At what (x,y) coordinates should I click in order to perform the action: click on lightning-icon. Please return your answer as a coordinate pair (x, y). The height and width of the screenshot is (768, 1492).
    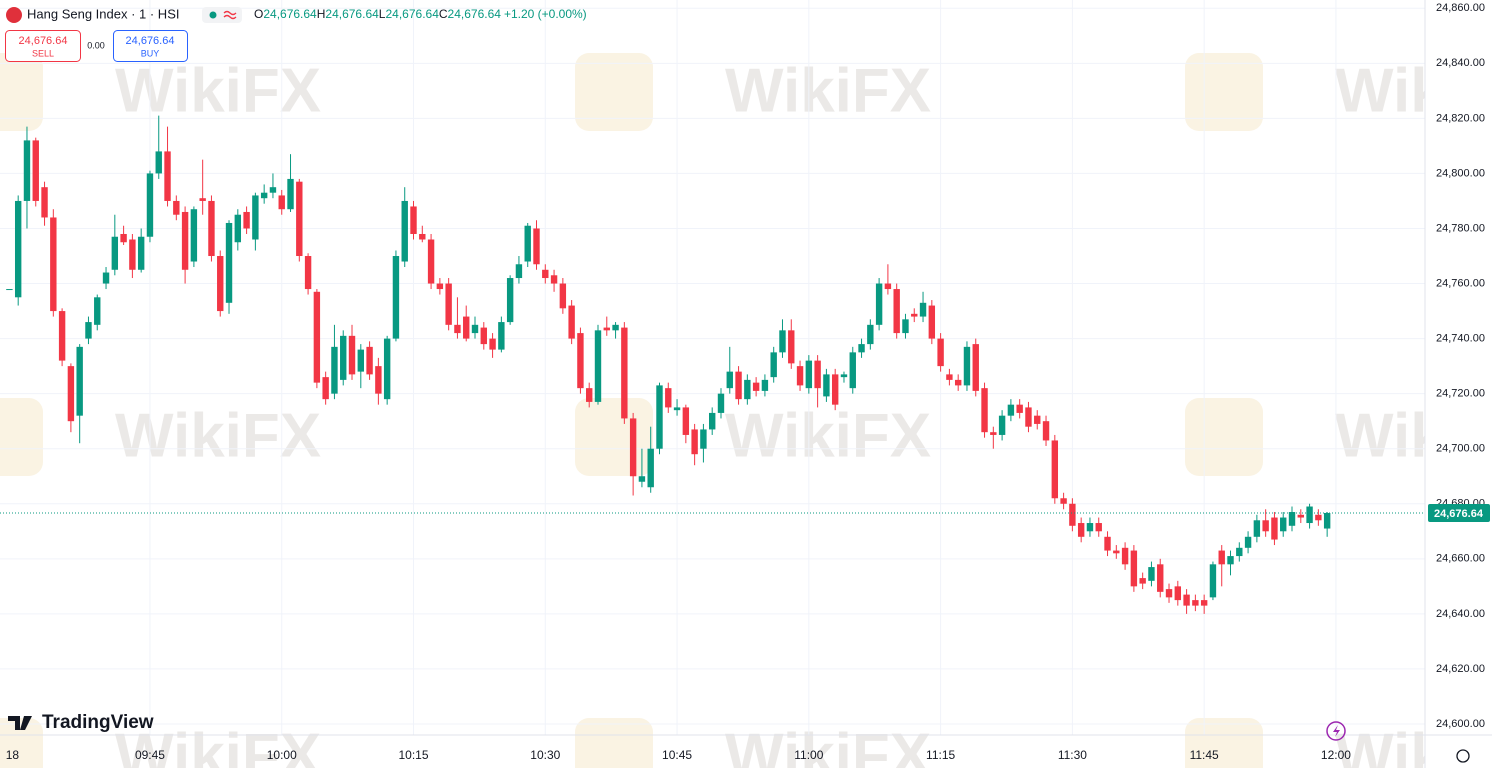
    Looking at the image, I should click on (1336, 731).